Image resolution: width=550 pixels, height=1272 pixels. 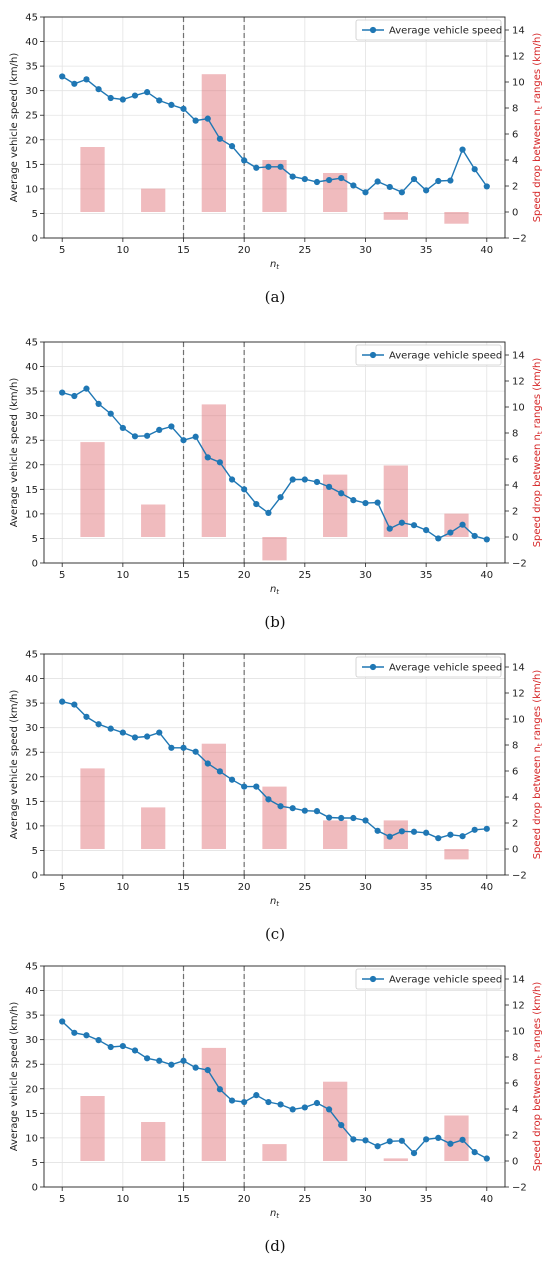 I want to click on y-tick-label: 35, so click(x=31, y=704).